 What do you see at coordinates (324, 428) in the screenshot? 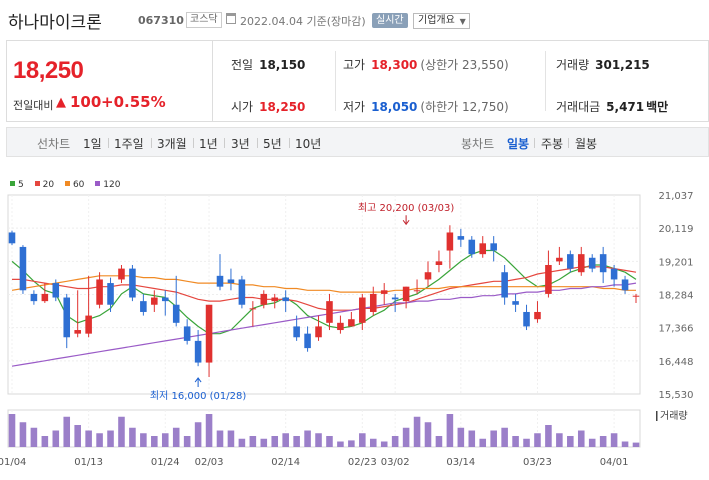
I see `volume-frame` at bounding box center [324, 428].